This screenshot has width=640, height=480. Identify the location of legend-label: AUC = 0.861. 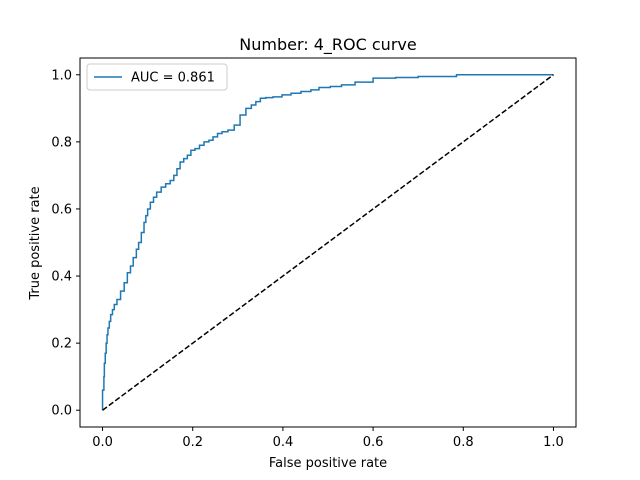
(173, 78).